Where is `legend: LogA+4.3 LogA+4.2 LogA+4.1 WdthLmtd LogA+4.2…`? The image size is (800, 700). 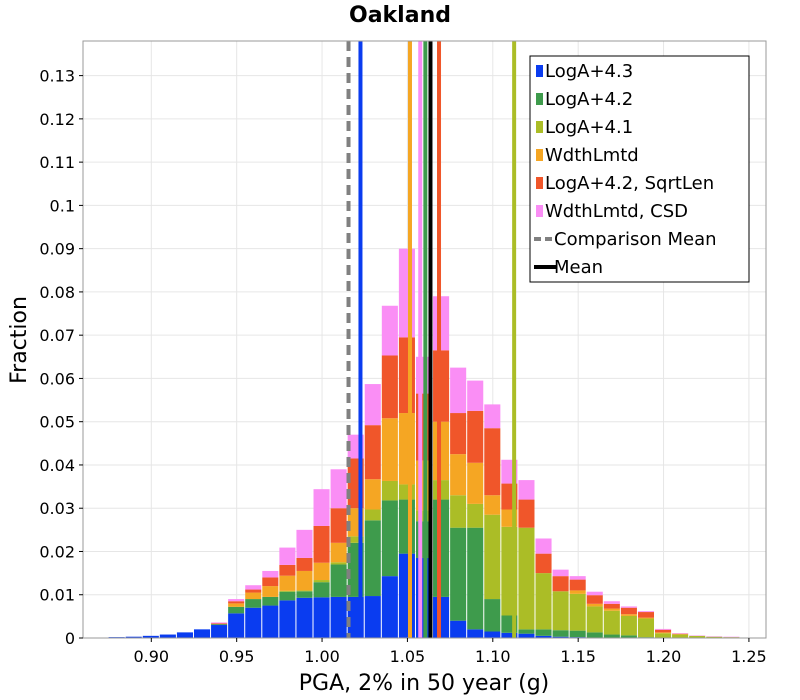 legend: LogA+4.3 LogA+4.2 LogA+4.1 WdthLmtd LogA+4.2… is located at coordinates (639, 169).